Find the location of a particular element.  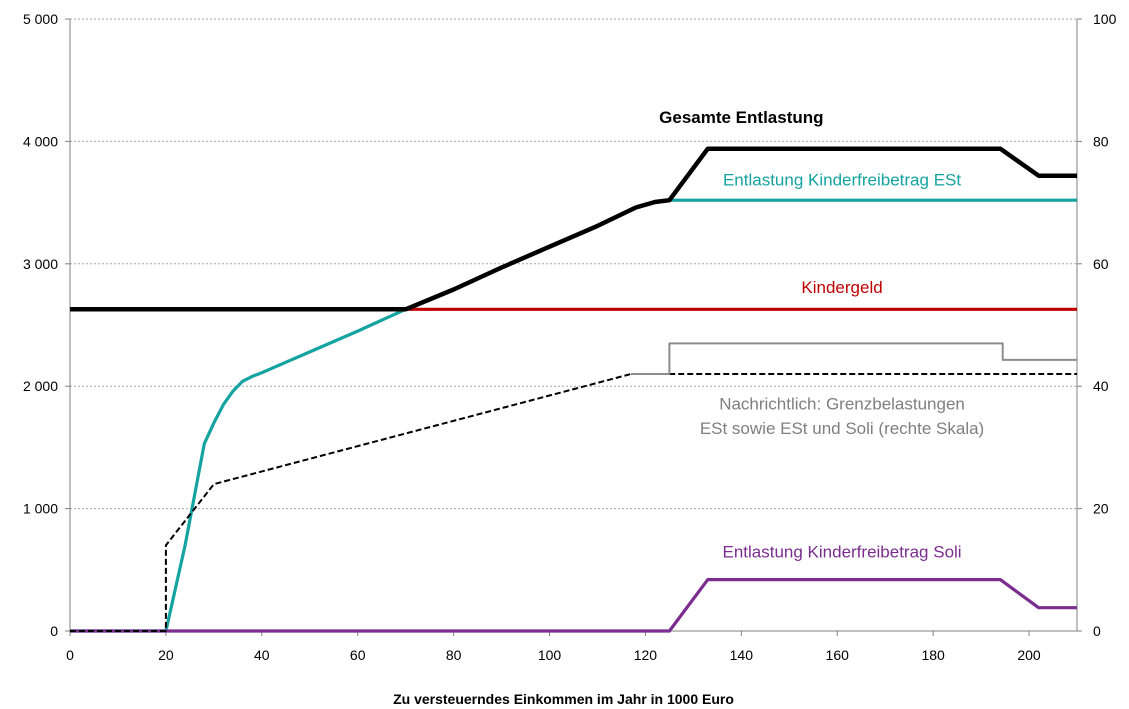

x-tick-label: 40 is located at coordinates (262, 655).